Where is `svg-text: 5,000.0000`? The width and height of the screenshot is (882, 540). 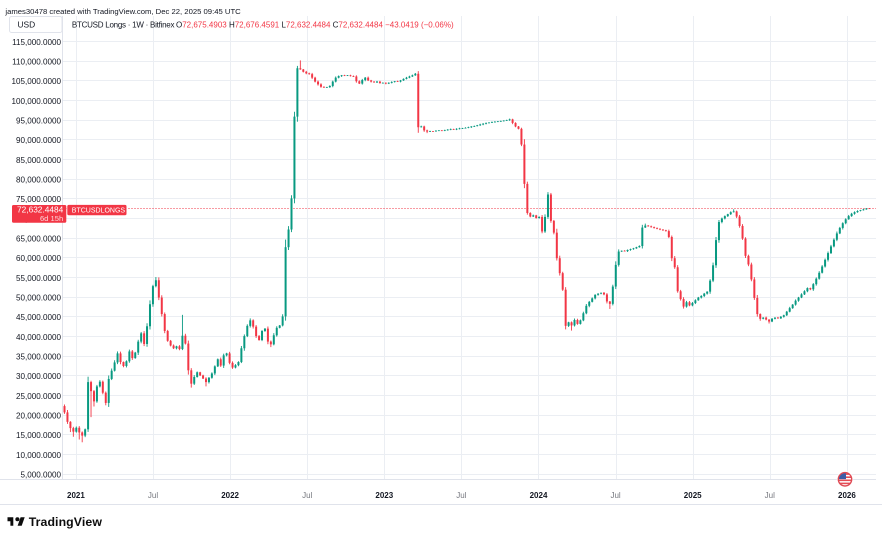 svg-text: 5,000.0000 is located at coordinates (40, 474).